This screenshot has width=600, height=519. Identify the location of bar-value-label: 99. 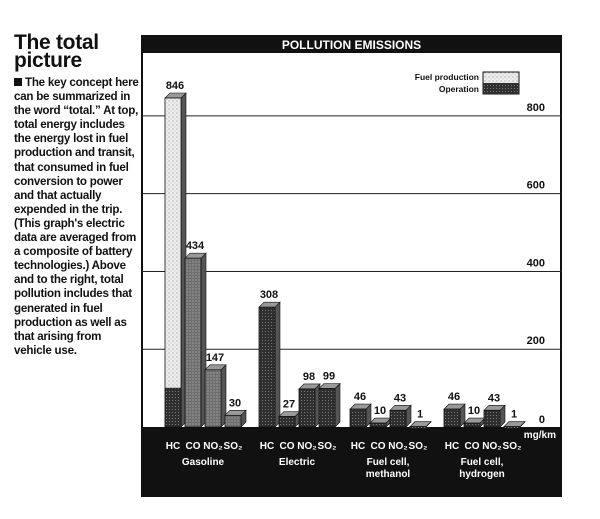
(329, 377).